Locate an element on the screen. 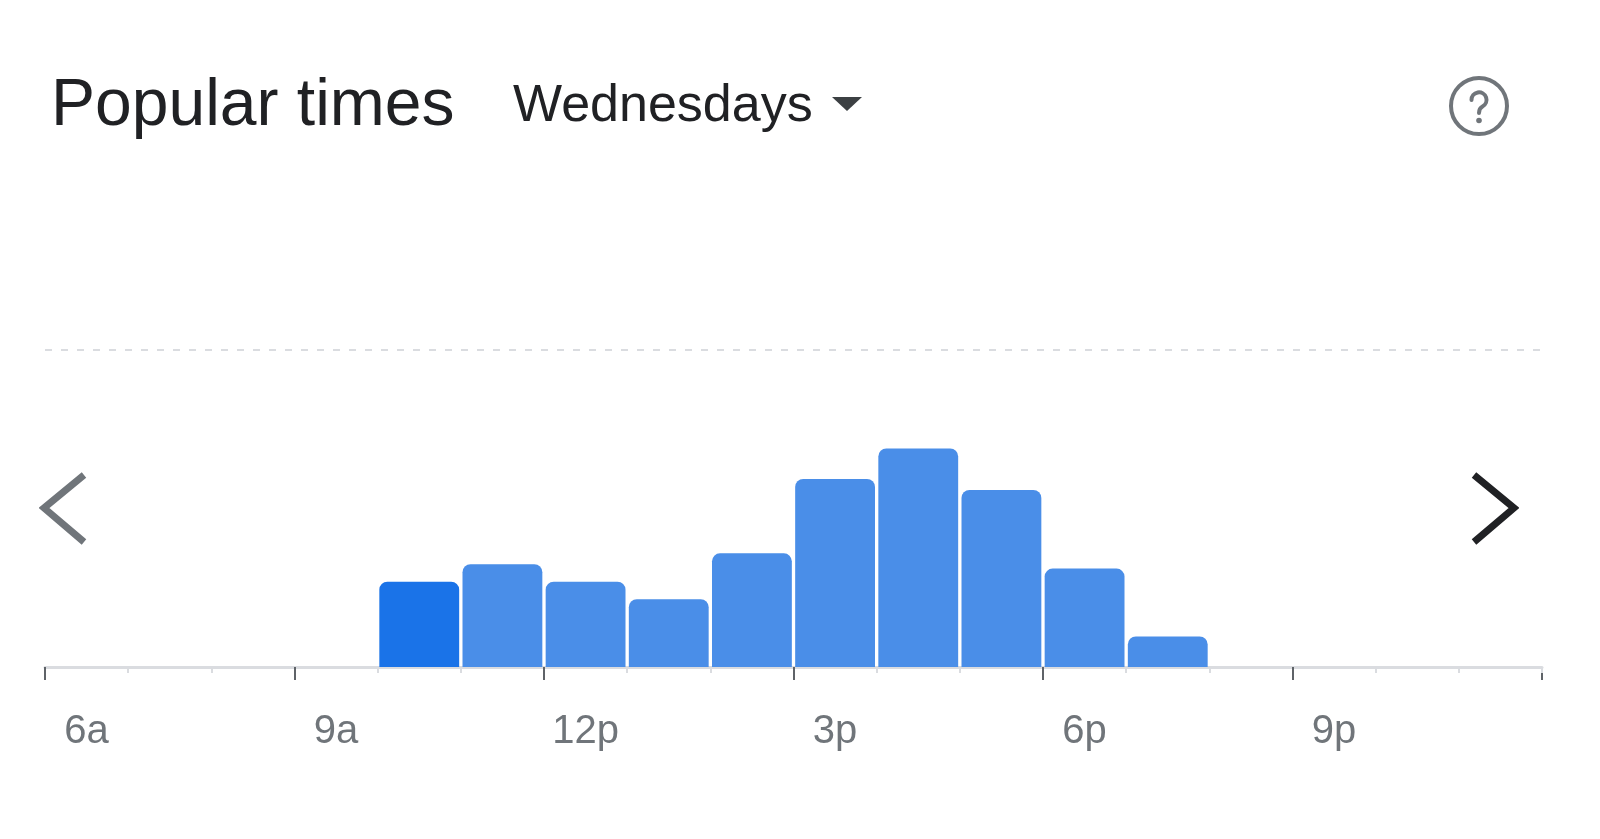 The width and height of the screenshot is (1600, 839). x-tick-label: 9a is located at coordinates (336, 729).